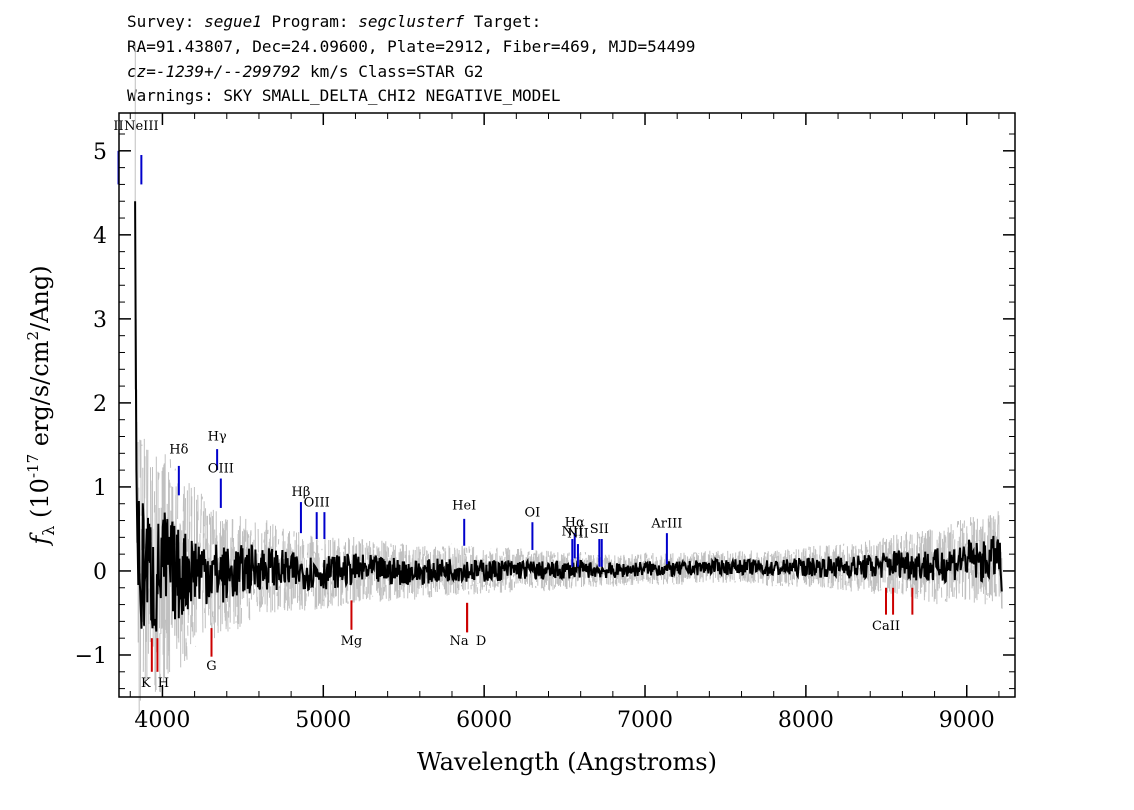 This screenshot has width=1134, height=810. What do you see at coordinates (886, 626) in the screenshot?
I see `absorption-line-label: CaII` at bounding box center [886, 626].